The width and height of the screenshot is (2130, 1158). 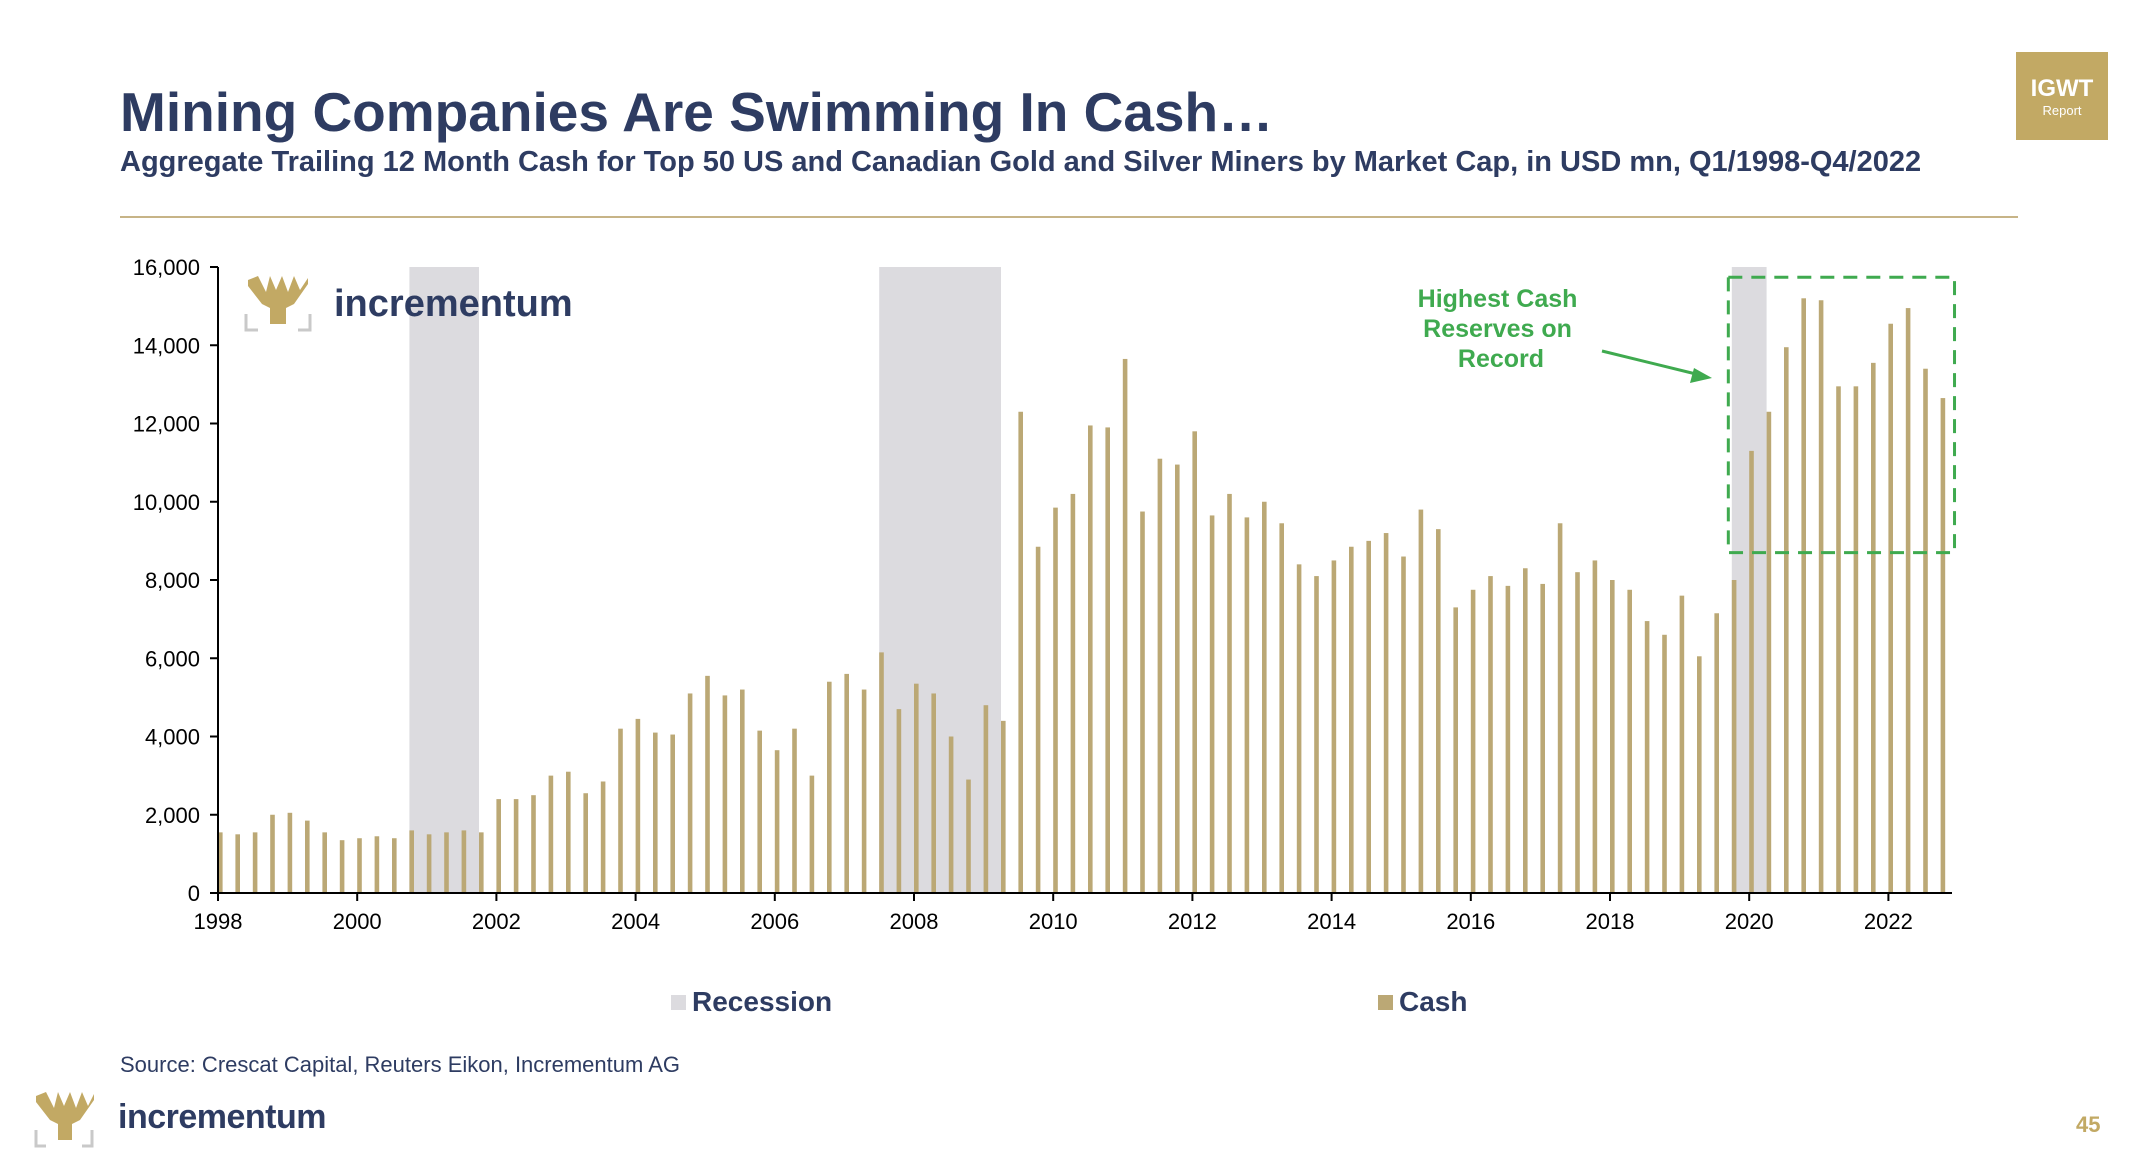 I want to click on x-tick-label: 1998, so click(x=218, y=921).